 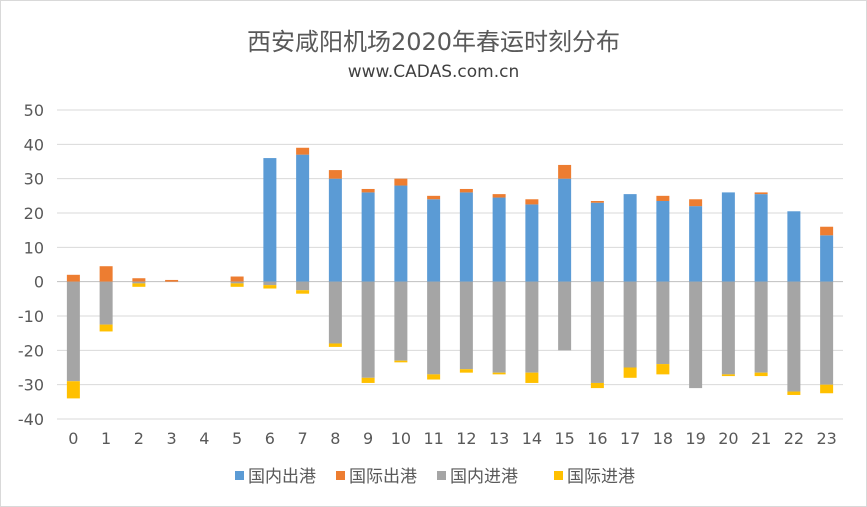 I want to click on x-tick-label: 22, so click(x=794, y=438).